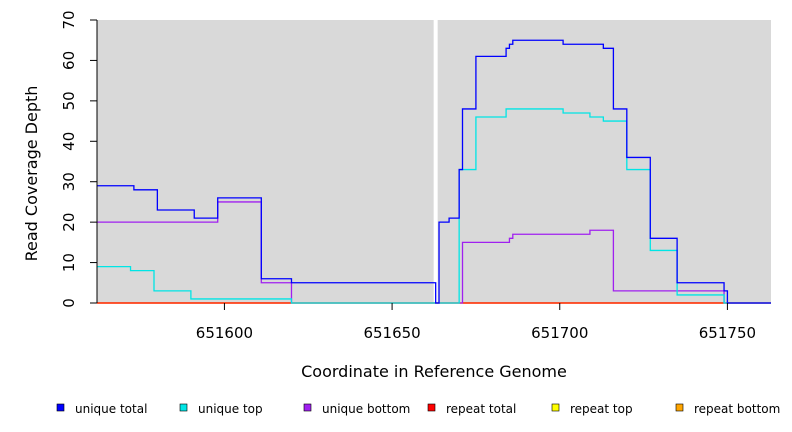 This screenshot has width=792, height=432. What do you see at coordinates (727, 333) in the screenshot?
I see `x-tick-label: 651750` at bounding box center [727, 333].